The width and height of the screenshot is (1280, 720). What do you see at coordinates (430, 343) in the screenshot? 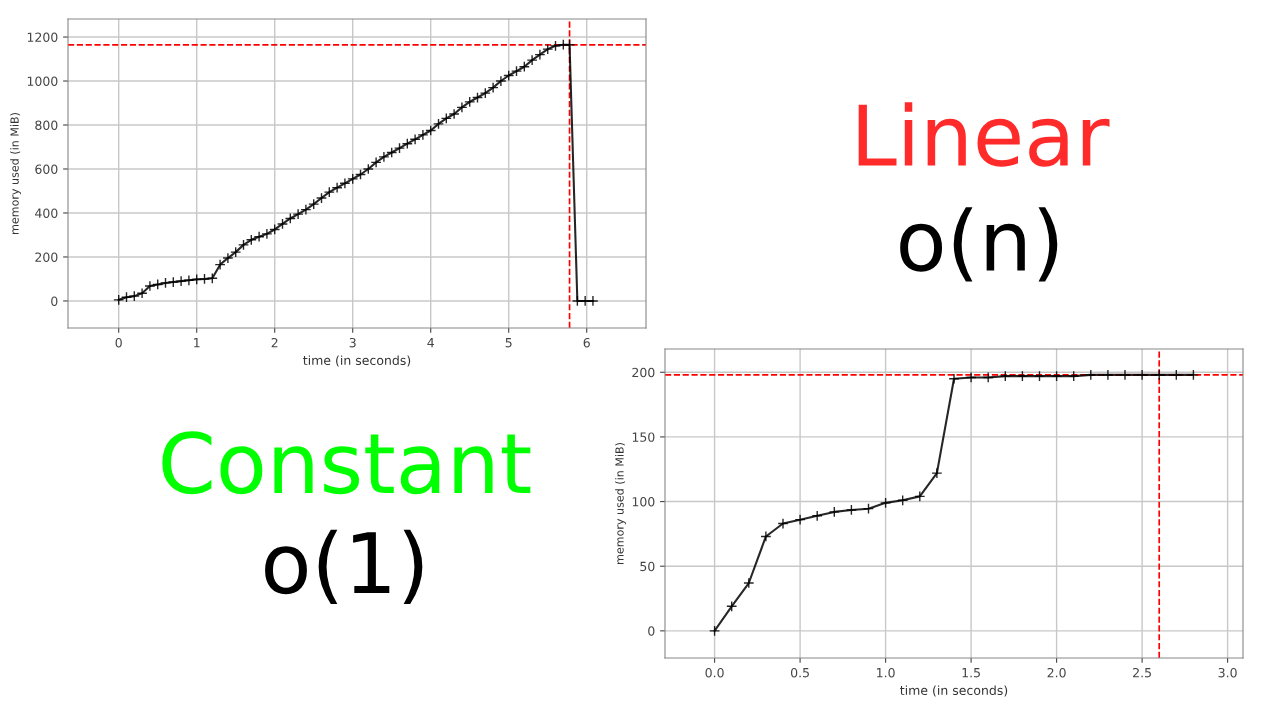
I see `x-tick-label: 4` at bounding box center [430, 343].